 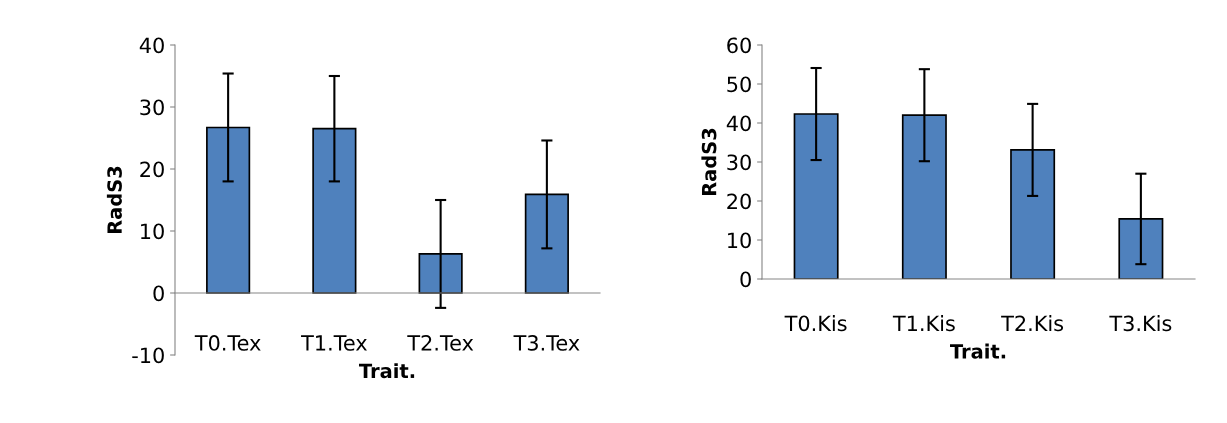 What do you see at coordinates (1032, 323) in the screenshot?
I see `x-tick-label: T2.Kis` at bounding box center [1032, 323].